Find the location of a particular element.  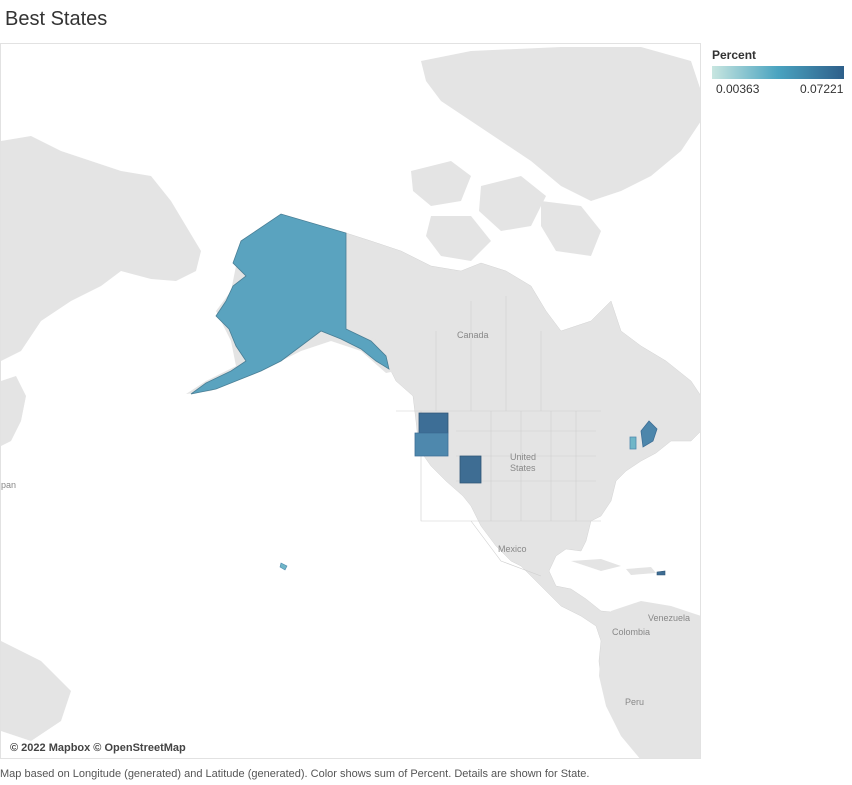

label-states: States is located at coordinates (523, 468).